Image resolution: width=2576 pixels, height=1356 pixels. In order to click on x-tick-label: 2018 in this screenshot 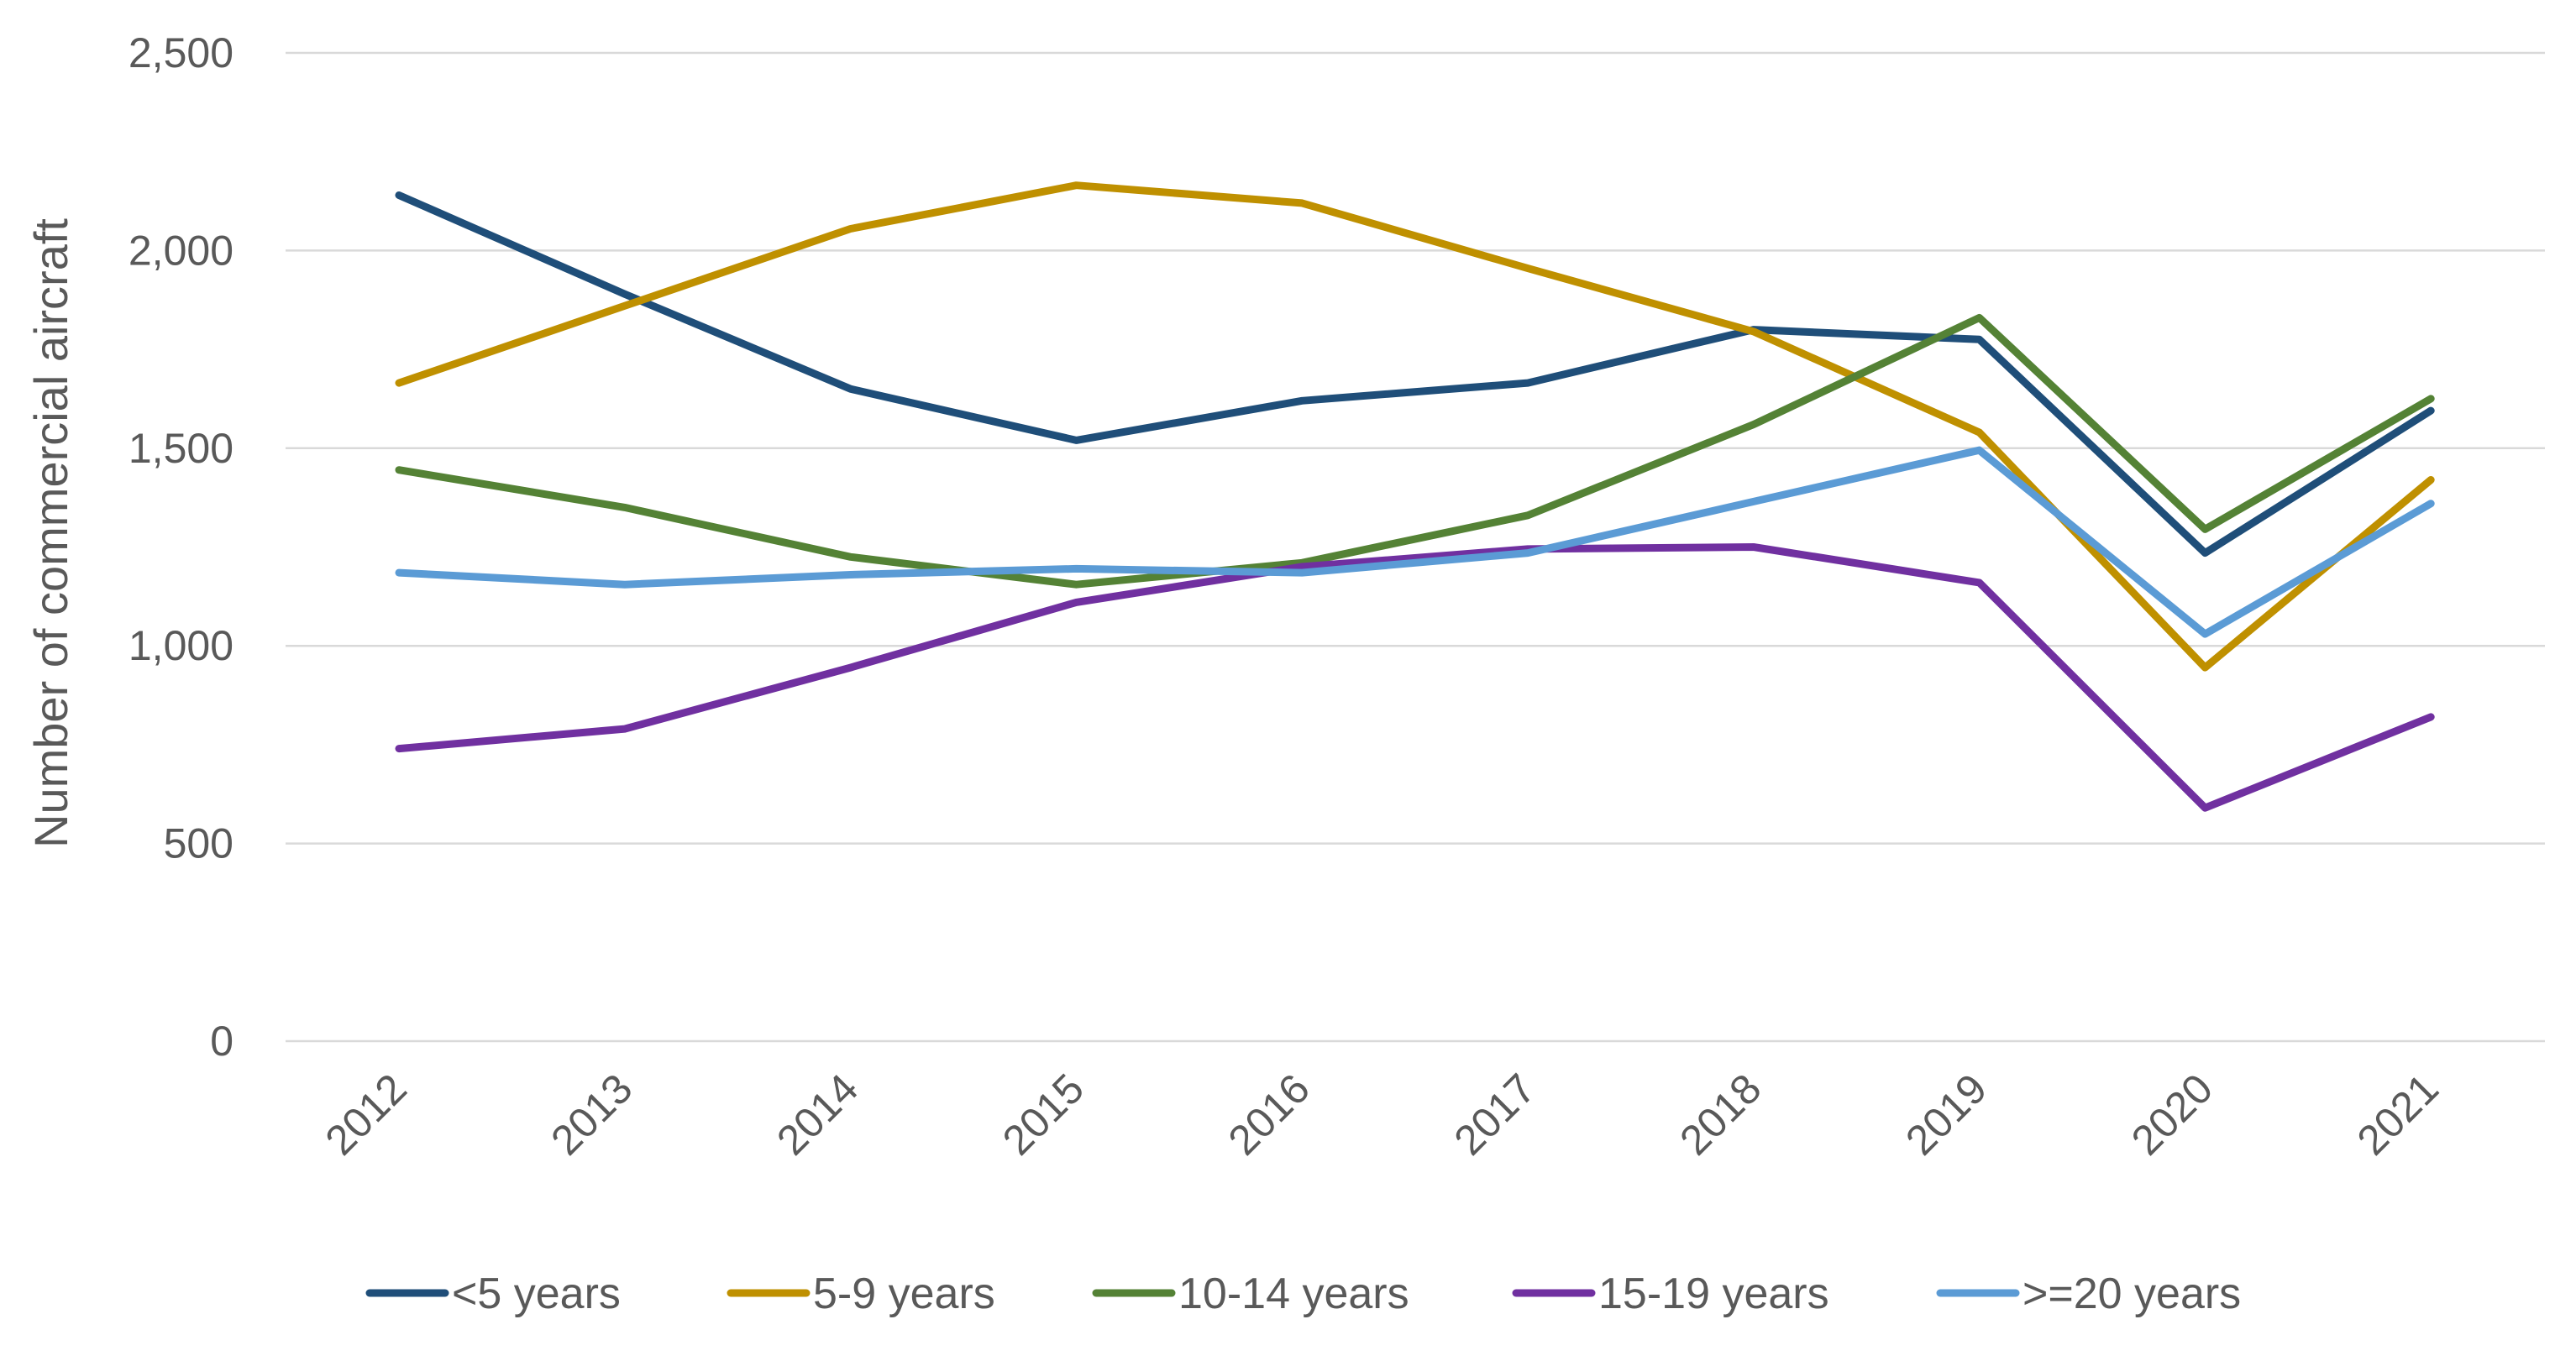, I will do `click(1720, 1114)`.